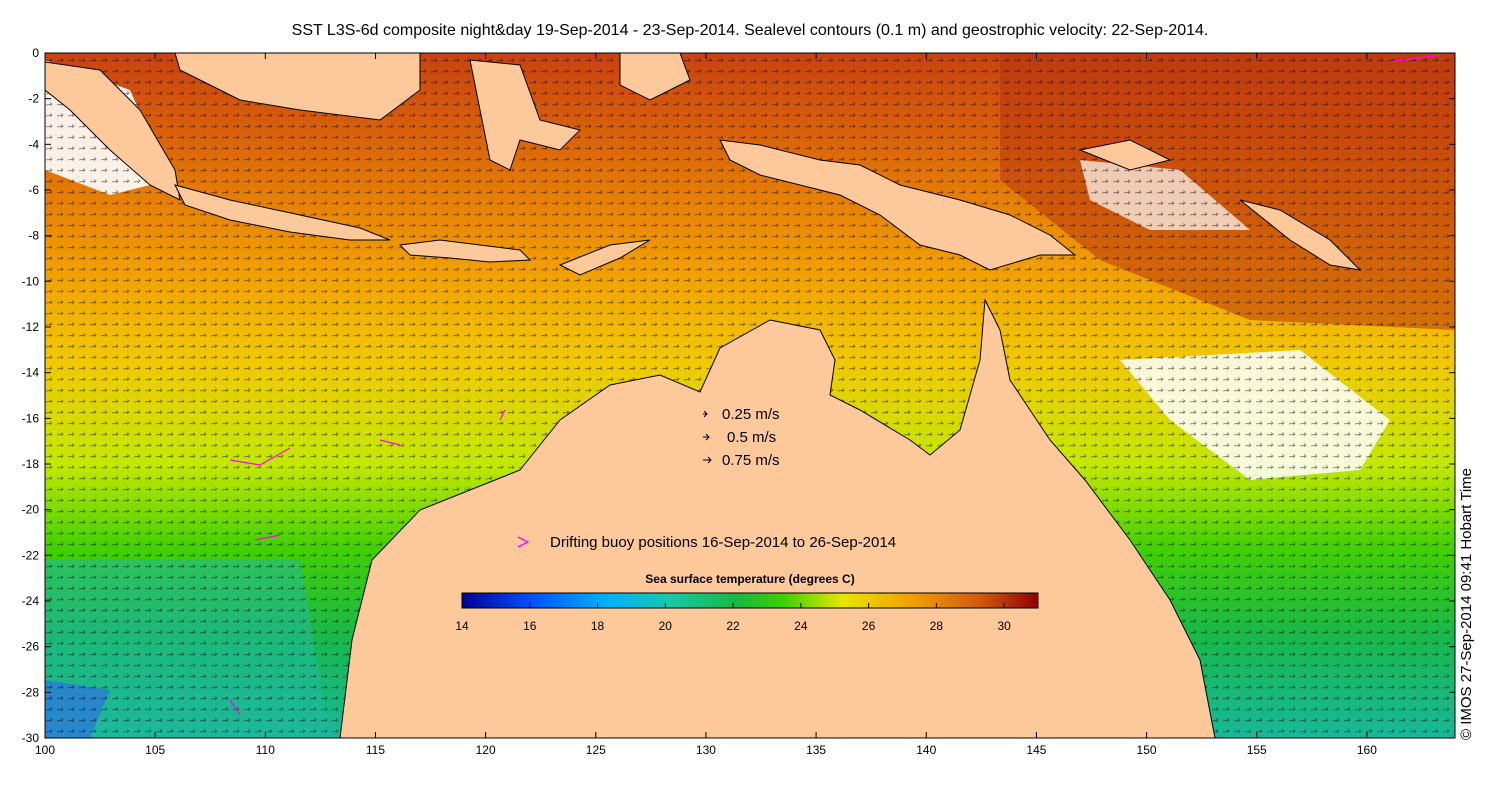  Describe the element at coordinates (926, 750) in the screenshot. I see `lon-tick-label: 140` at that location.